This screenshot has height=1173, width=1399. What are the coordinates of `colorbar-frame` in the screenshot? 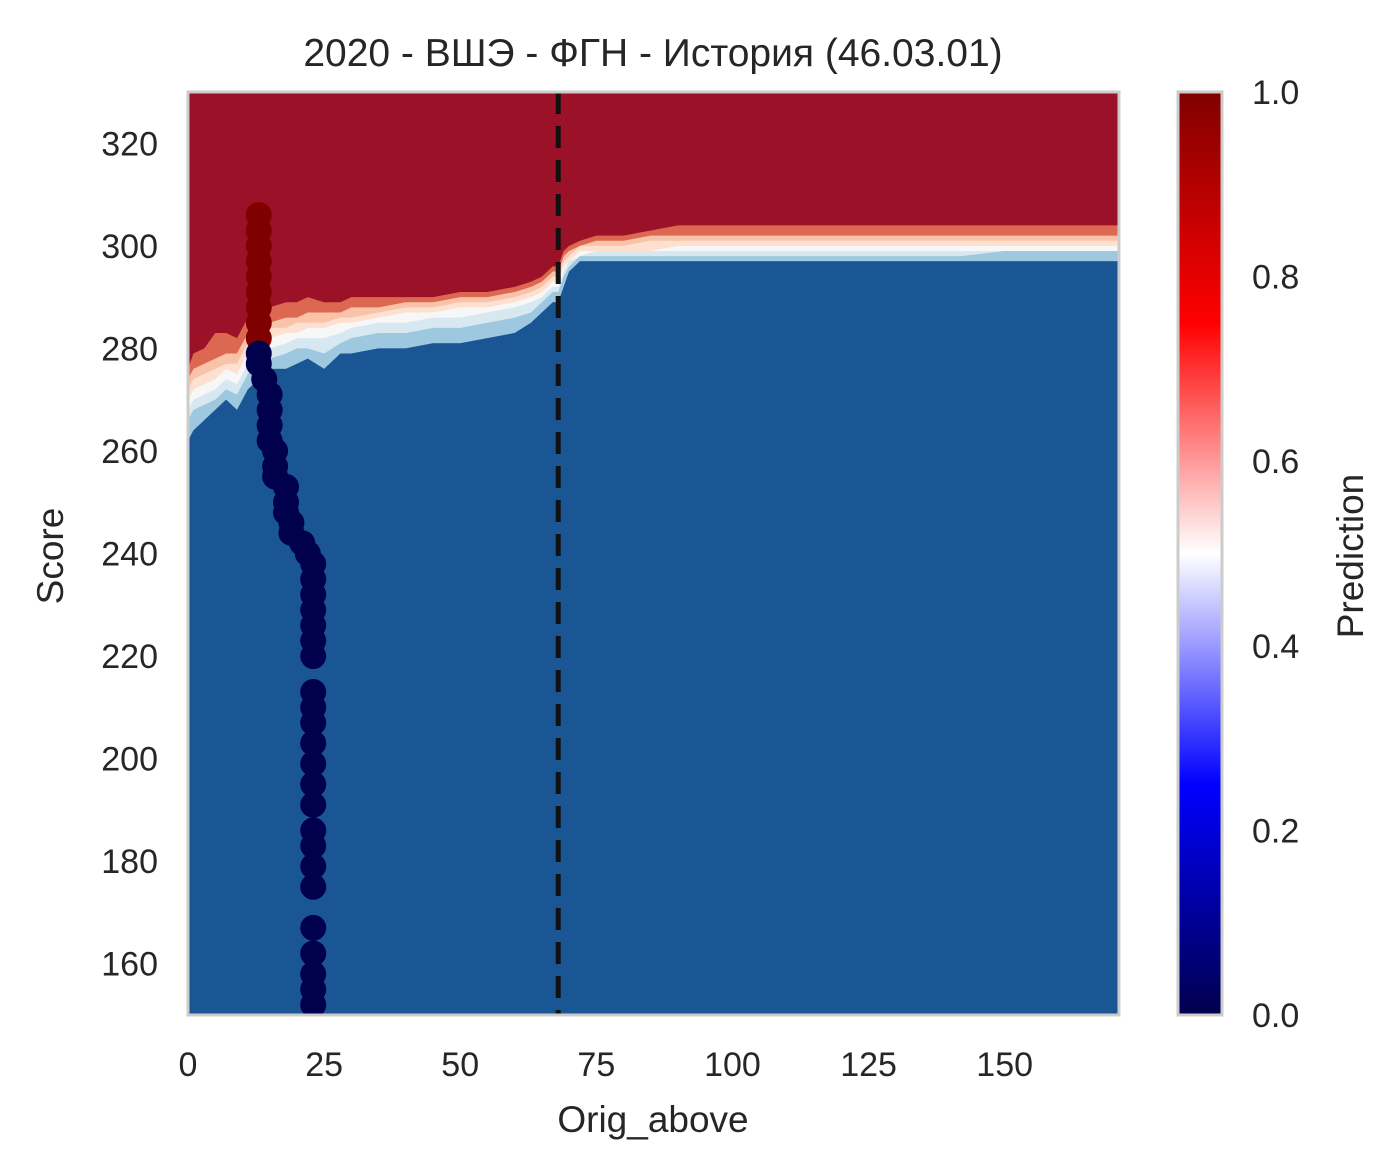 It's located at (1200, 553).